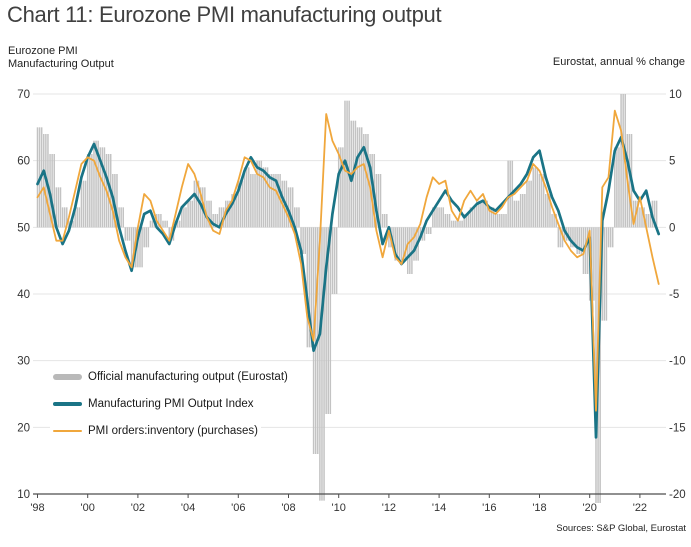 Image resolution: width=691 pixels, height=547 pixels. I want to click on legend-swatch-bars, so click(67, 377).